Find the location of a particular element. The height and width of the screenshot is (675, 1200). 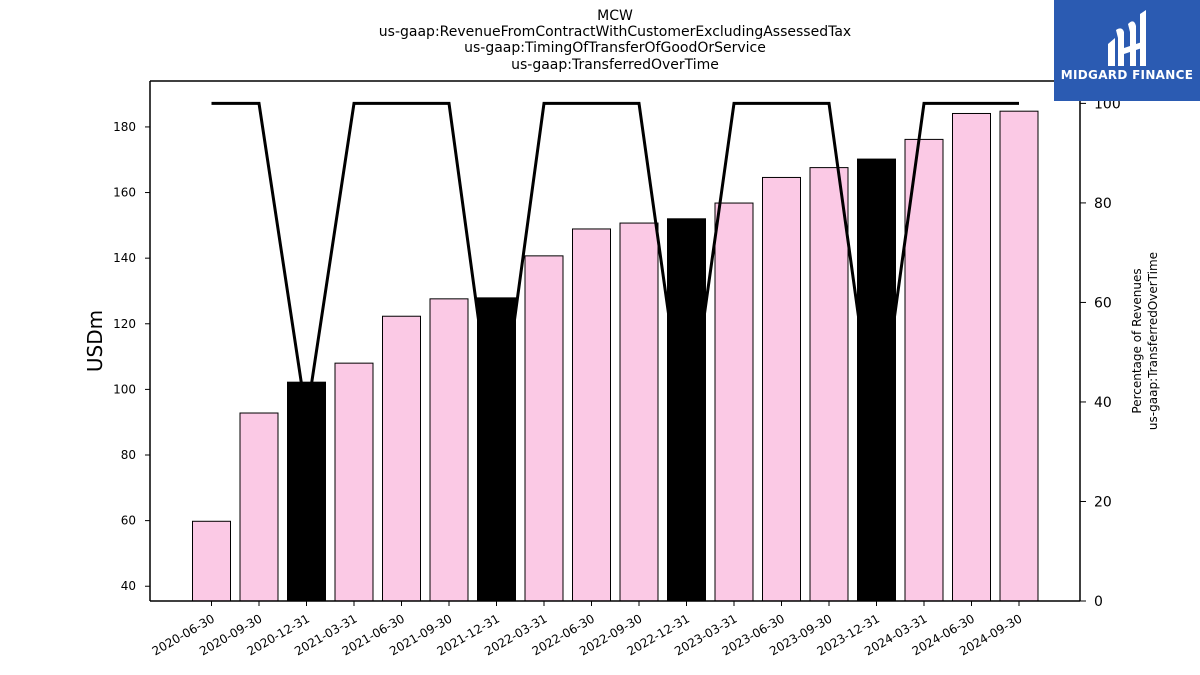

y-tick-label: 60 is located at coordinates (128, 521).